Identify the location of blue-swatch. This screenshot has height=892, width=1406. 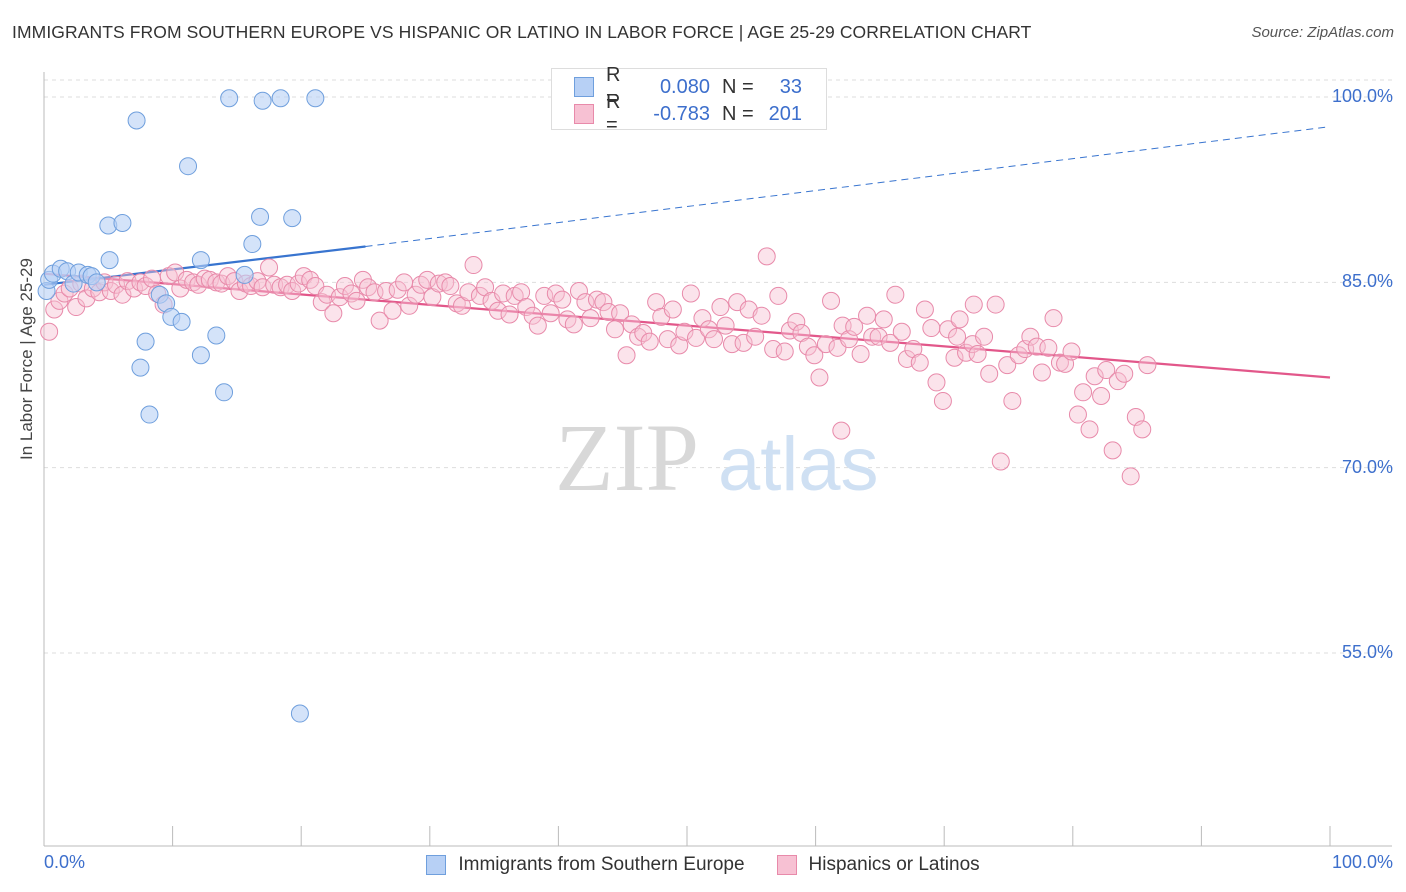
(436, 865).